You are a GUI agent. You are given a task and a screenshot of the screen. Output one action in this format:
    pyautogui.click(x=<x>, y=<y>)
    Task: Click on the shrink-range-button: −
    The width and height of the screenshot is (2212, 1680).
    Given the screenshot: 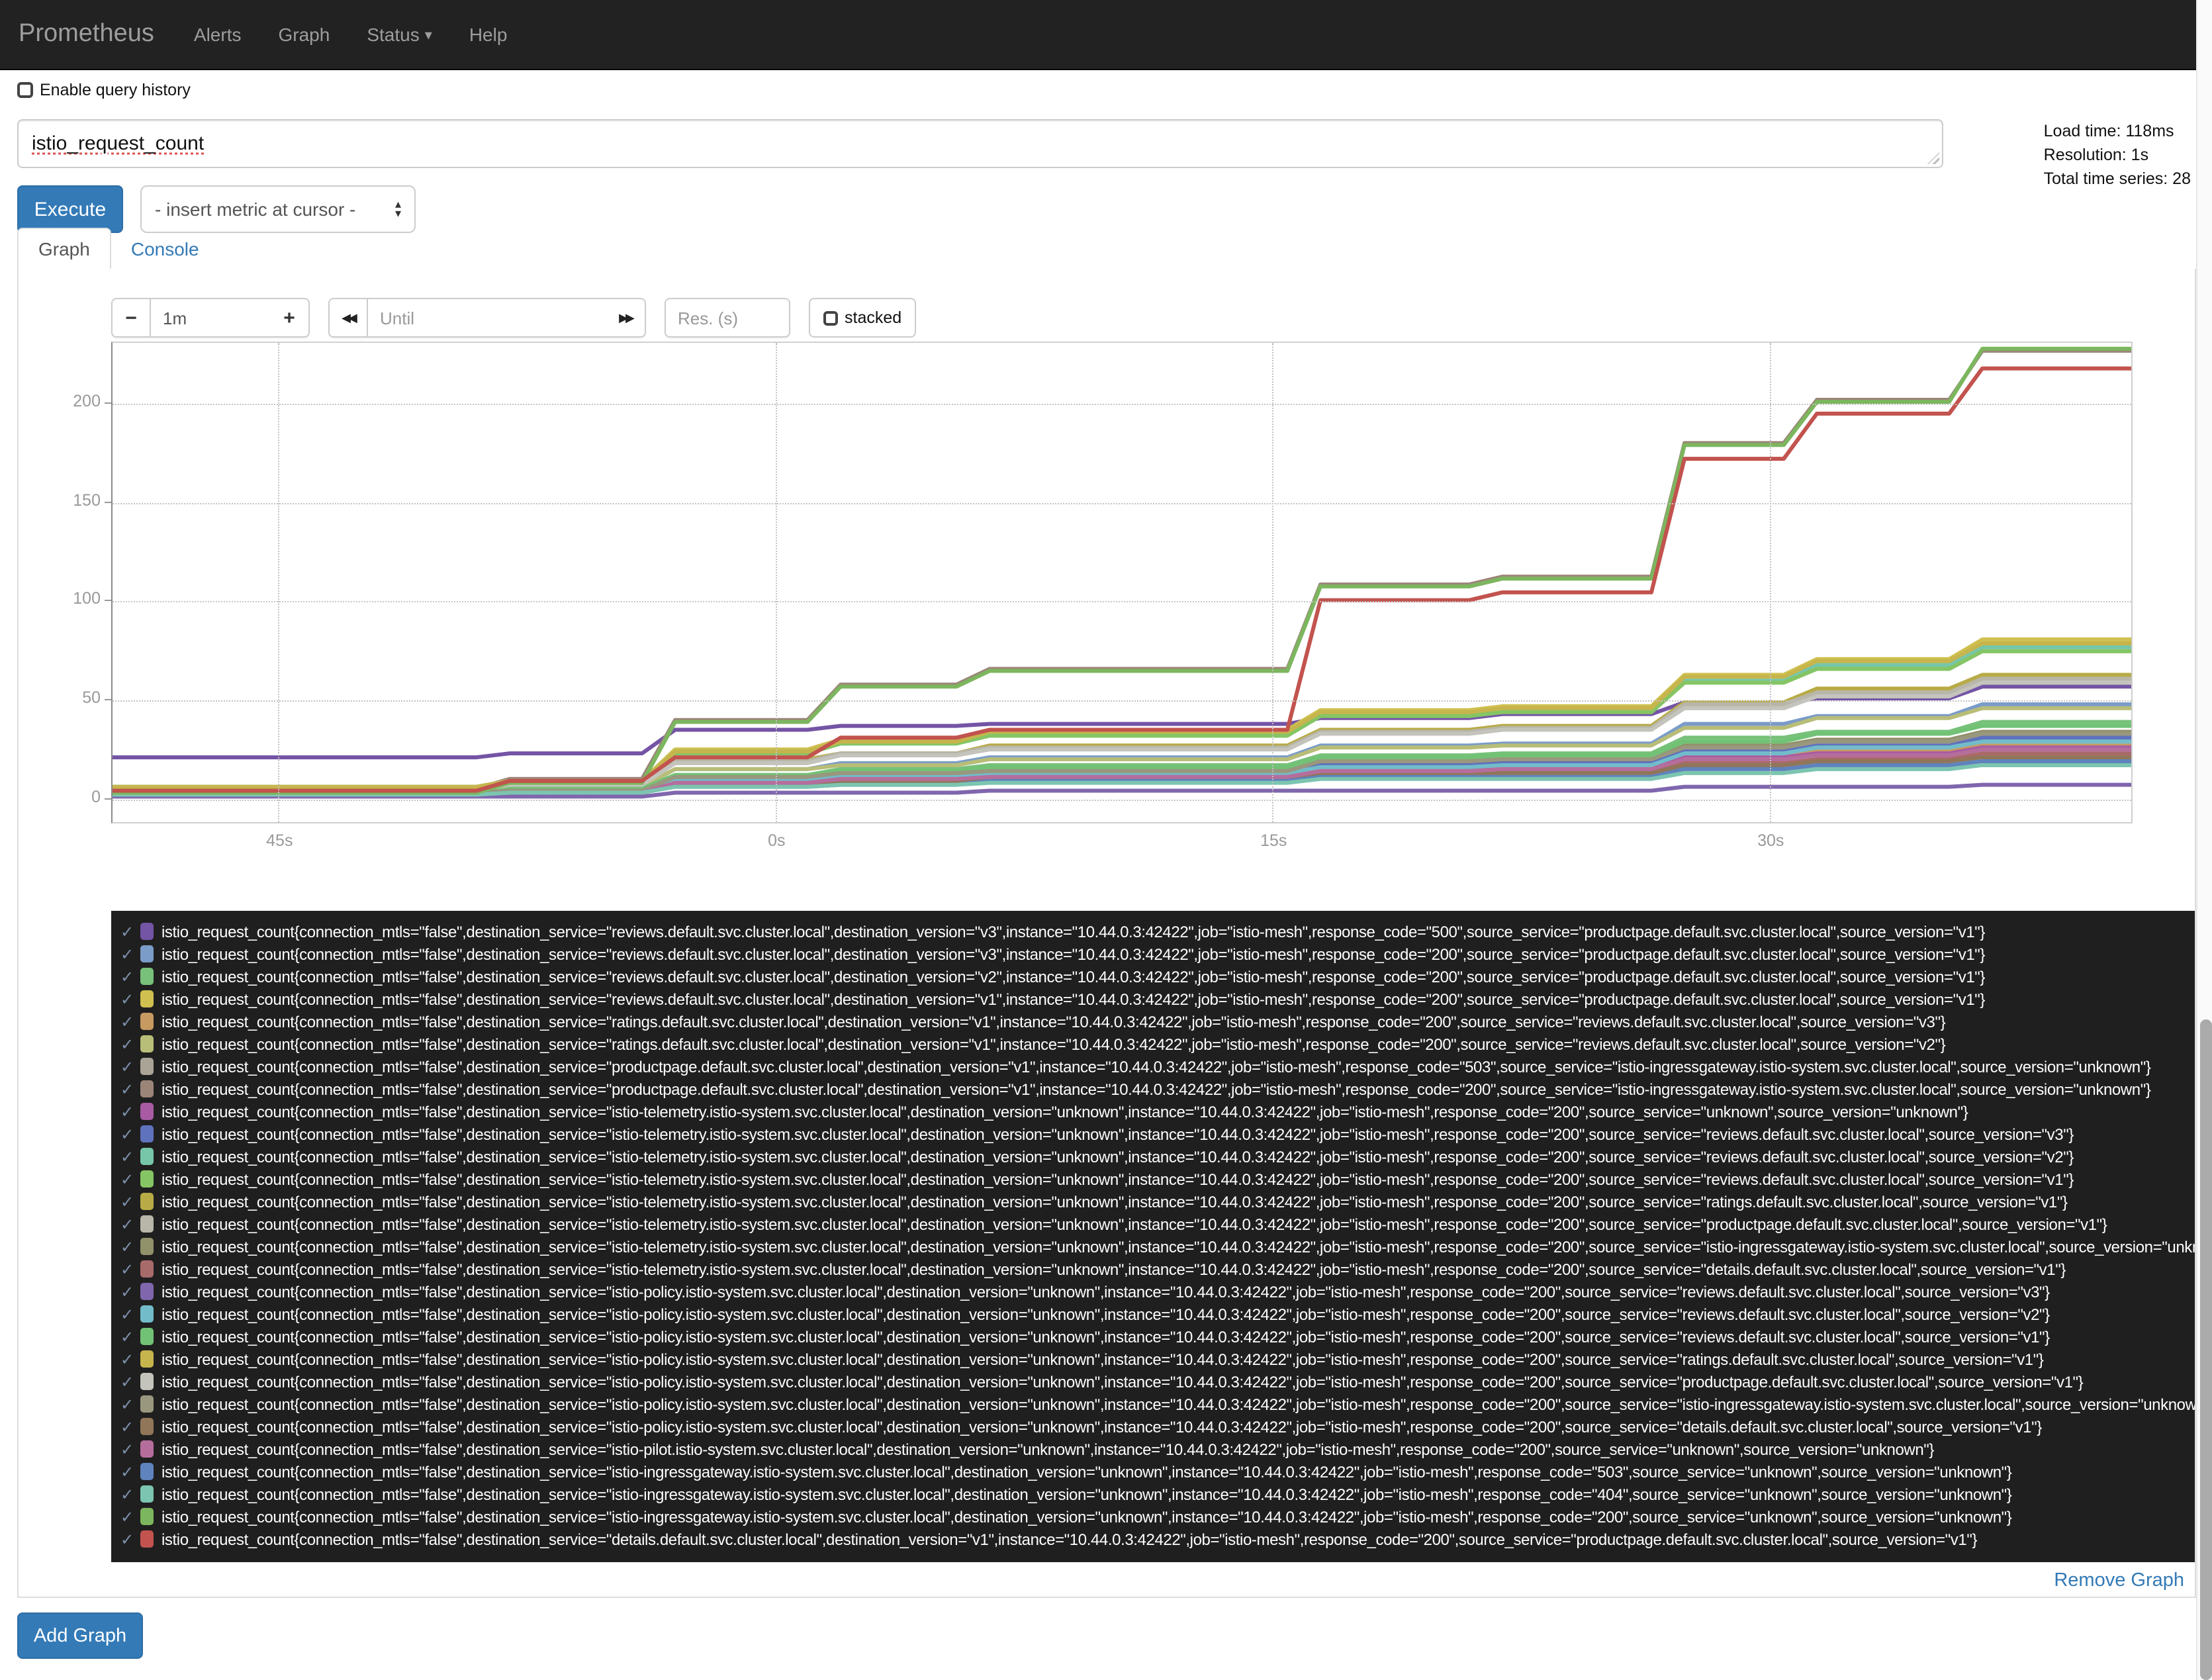 What is the action you would take?
    pyautogui.click(x=131, y=318)
    